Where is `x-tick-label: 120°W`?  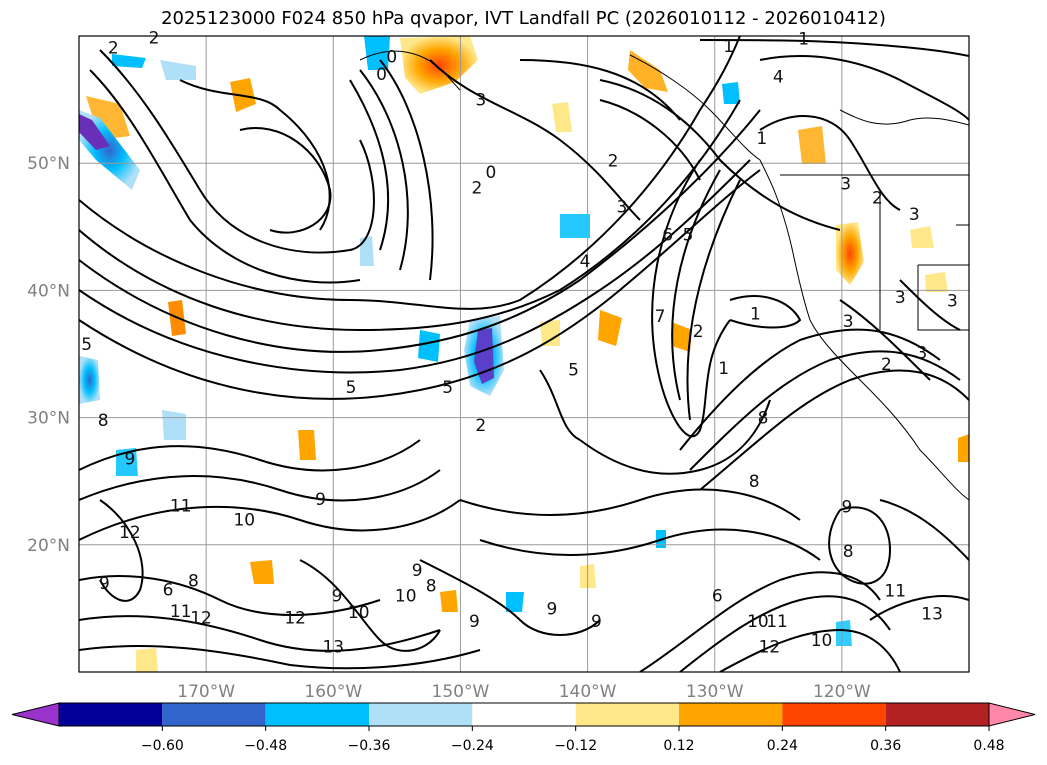 x-tick-label: 120°W is located at coordinates (842, 692).